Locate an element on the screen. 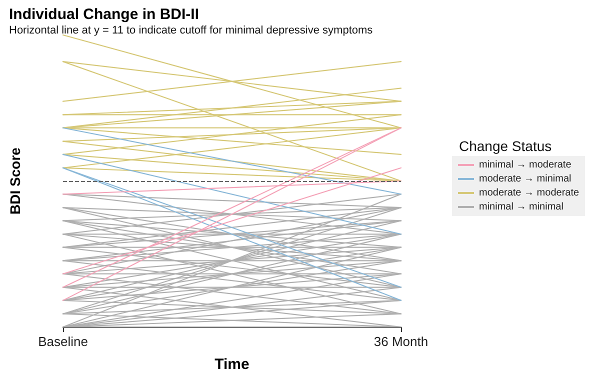 The width and height of the screenshot is (591, 378). legend-label: minimal → minimal is located at coordinates (521, 207).